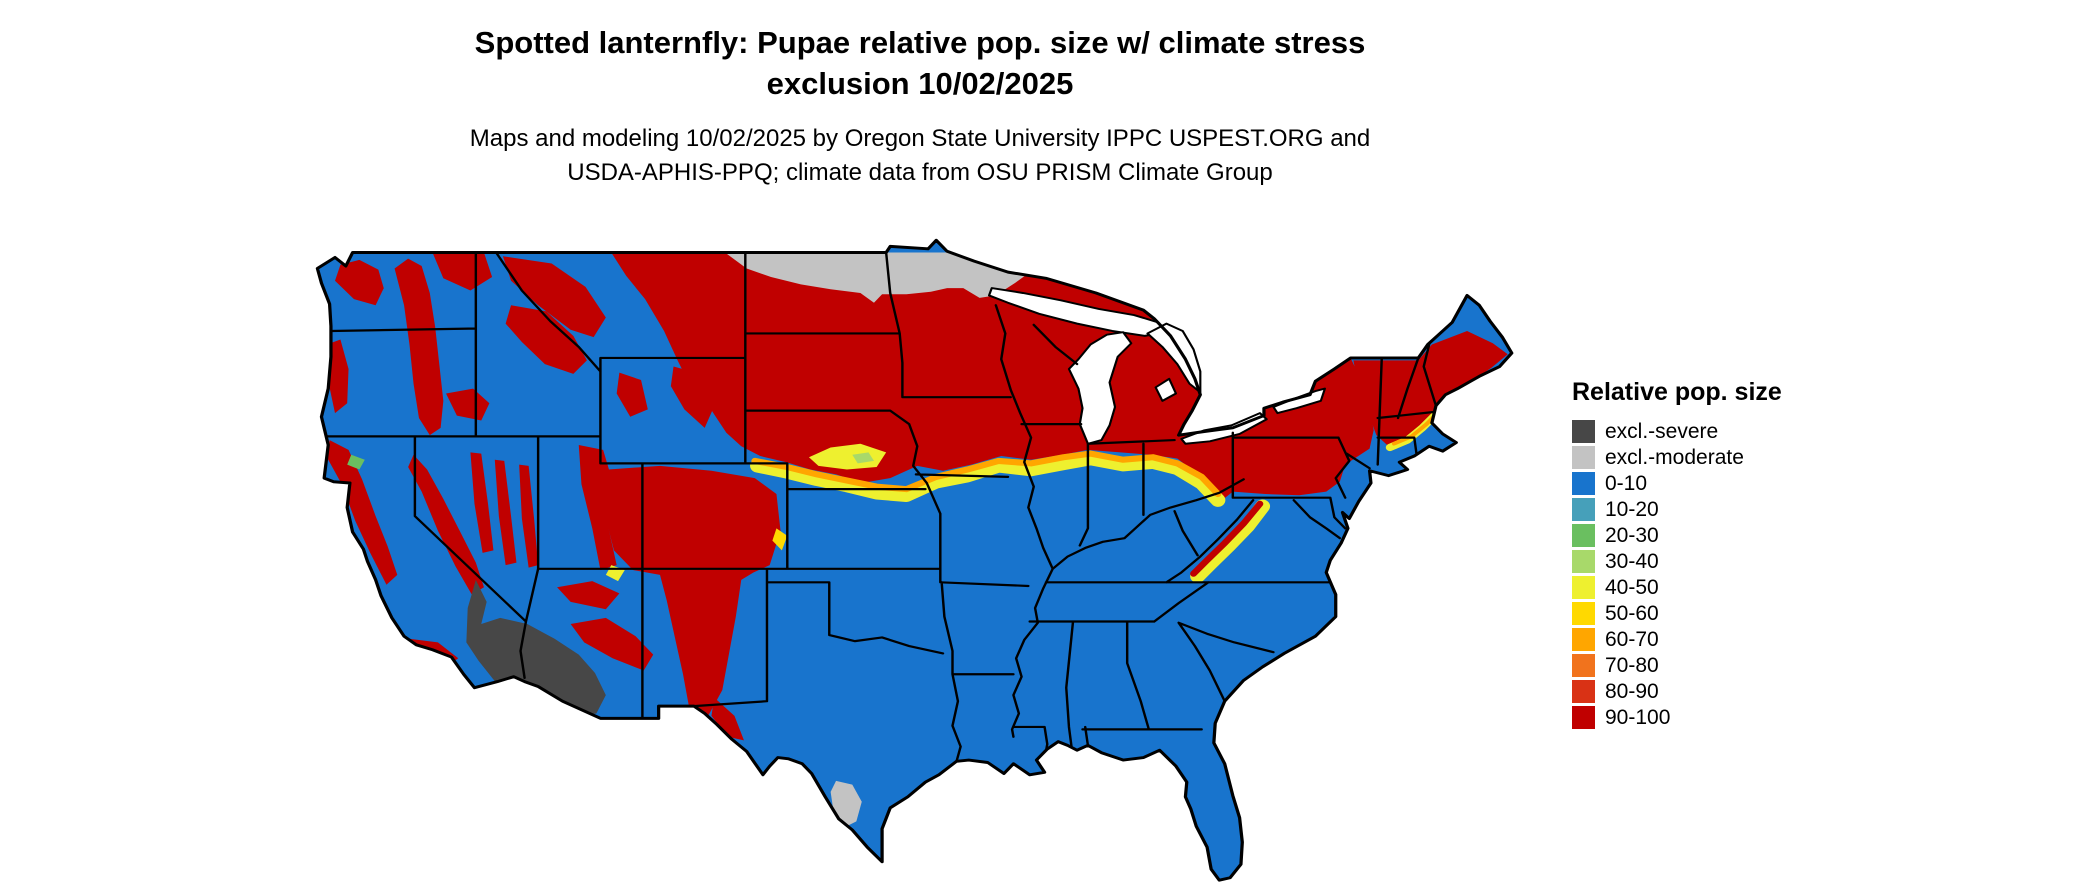 Image resolution: width=2100 pixels, height=892 pixels. I want to click on fill-sandhills-green, so click(863, 458).